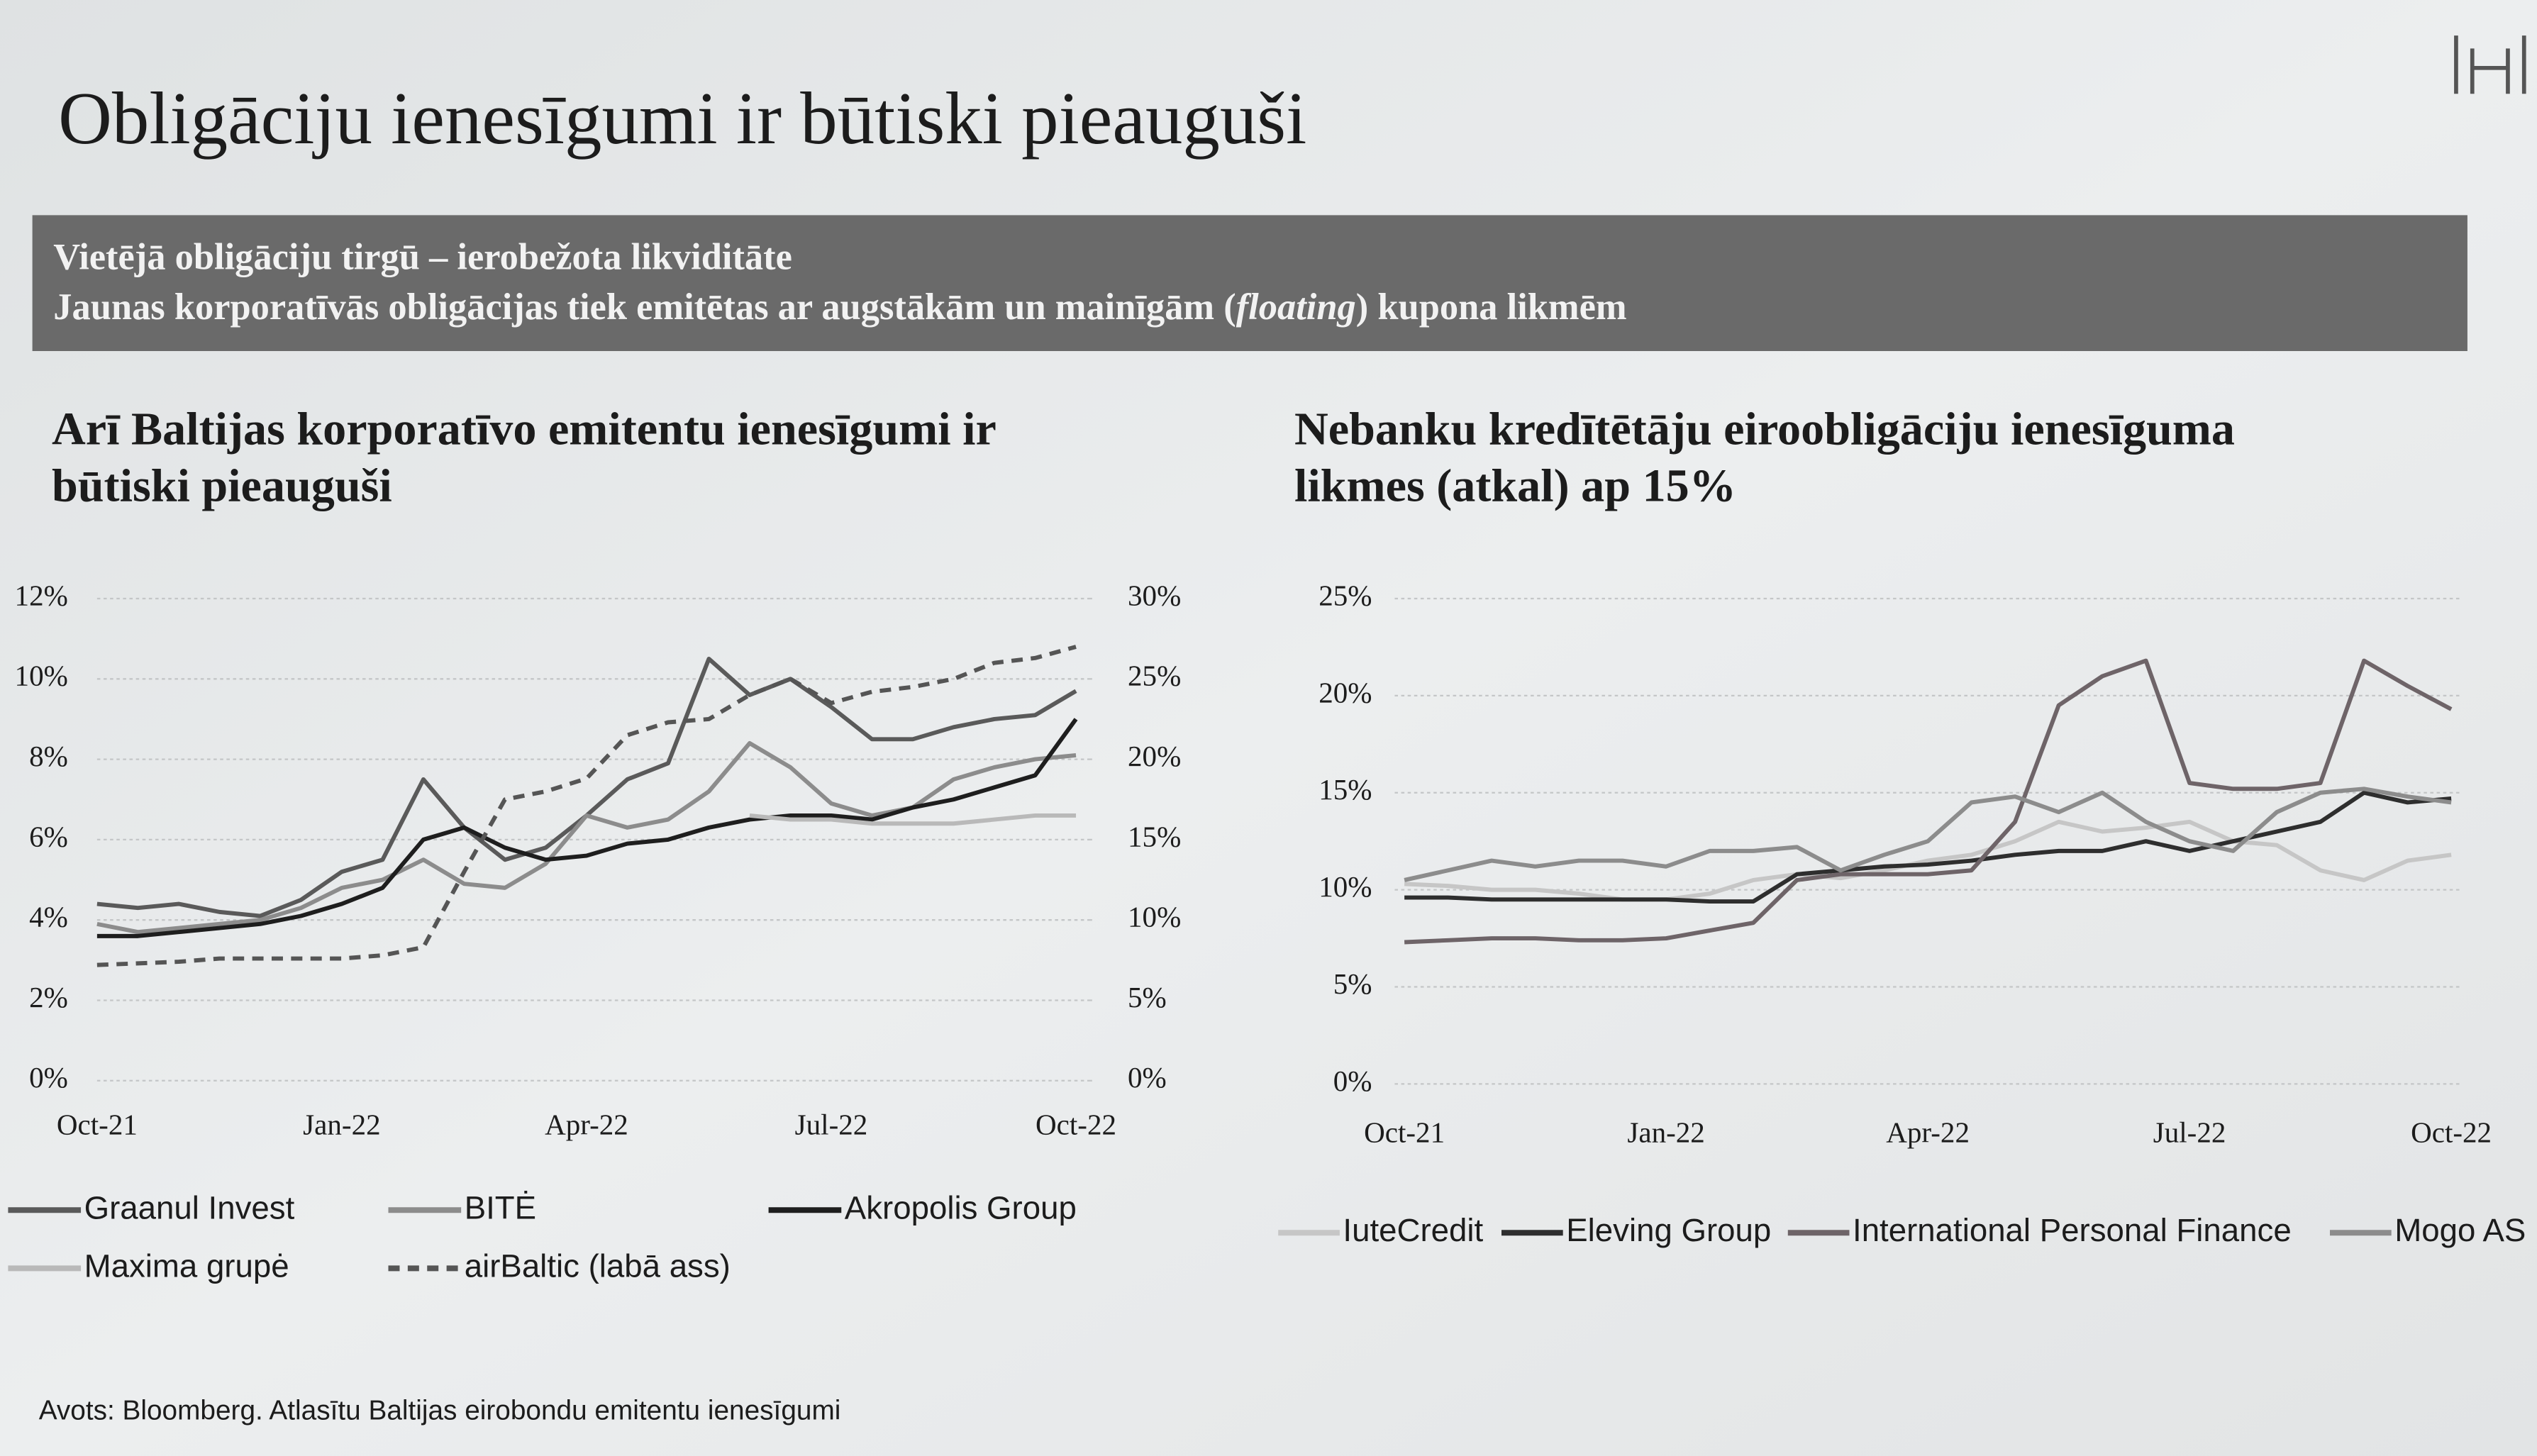  What do you see at coordinates (1154, 756) in the screenshot?
I see `y2-tick-label: 20%` at bounding box center [1154, 756].